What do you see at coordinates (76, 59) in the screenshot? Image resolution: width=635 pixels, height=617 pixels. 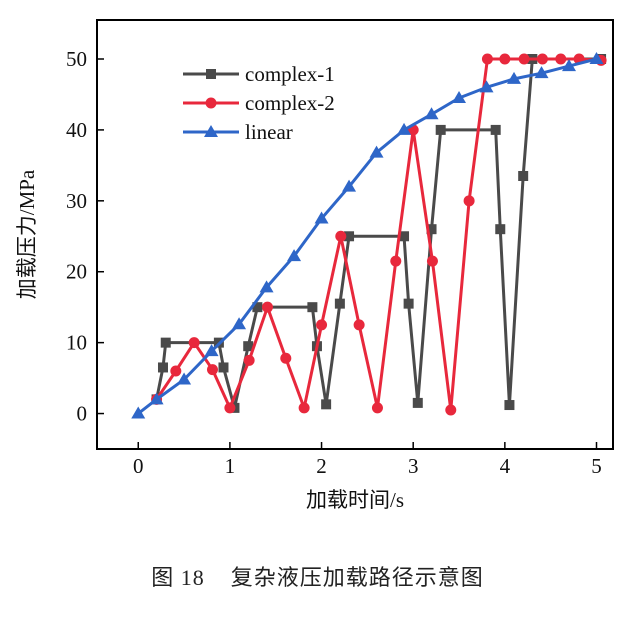 I see `y-tick-label: 50` at bounding box center [76, 59].